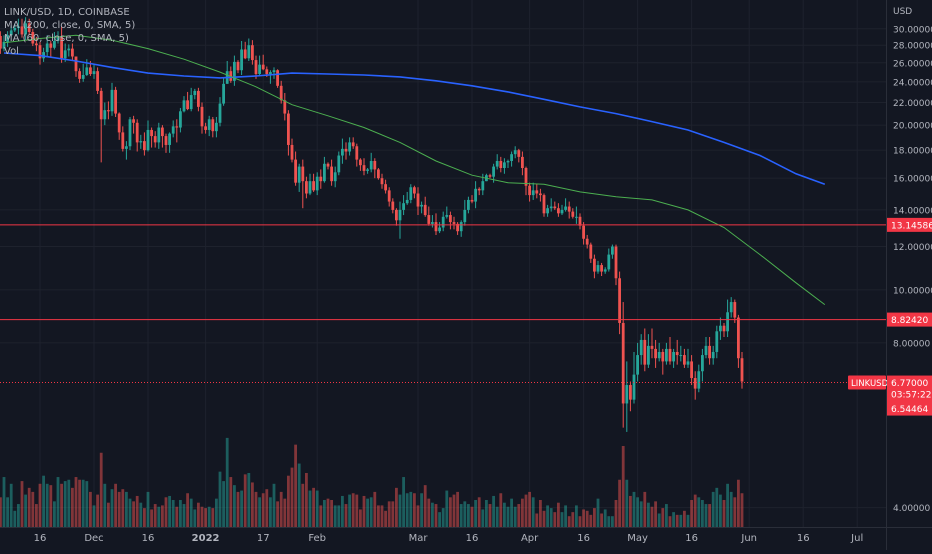  Describe the element at coordinates (69, 12) in the screenshot. I see `legend-symbol: LINK/USD, 1D, COINBASE` at that location.